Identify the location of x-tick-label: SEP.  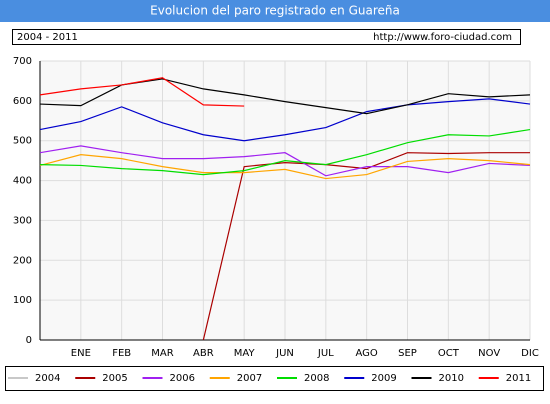
(407, 353).